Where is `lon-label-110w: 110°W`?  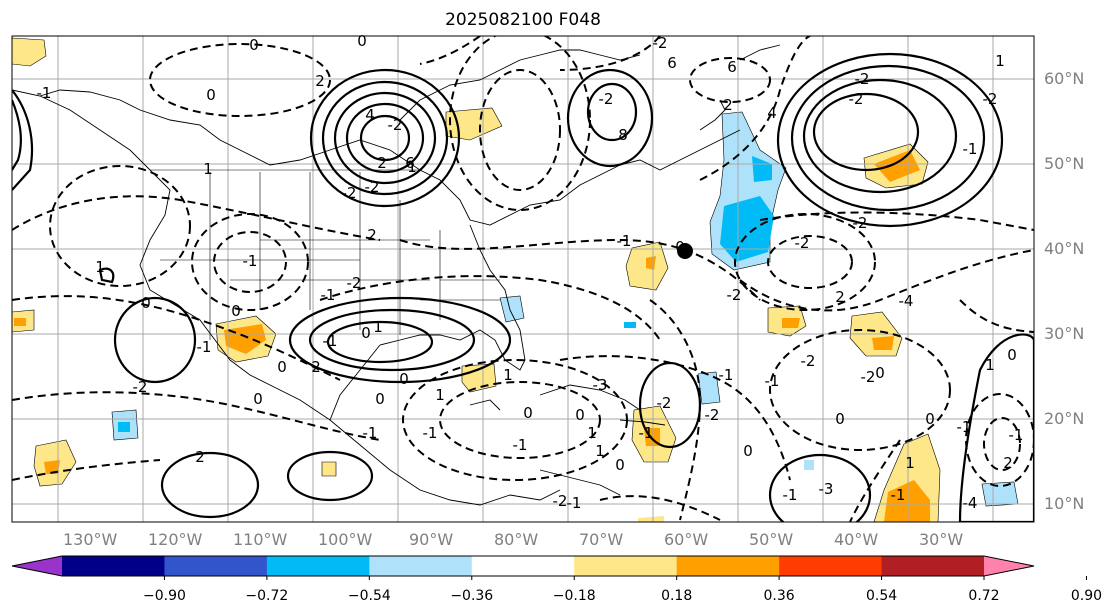 lon-label-110w: 110°W is located at coordinates (260, 539).